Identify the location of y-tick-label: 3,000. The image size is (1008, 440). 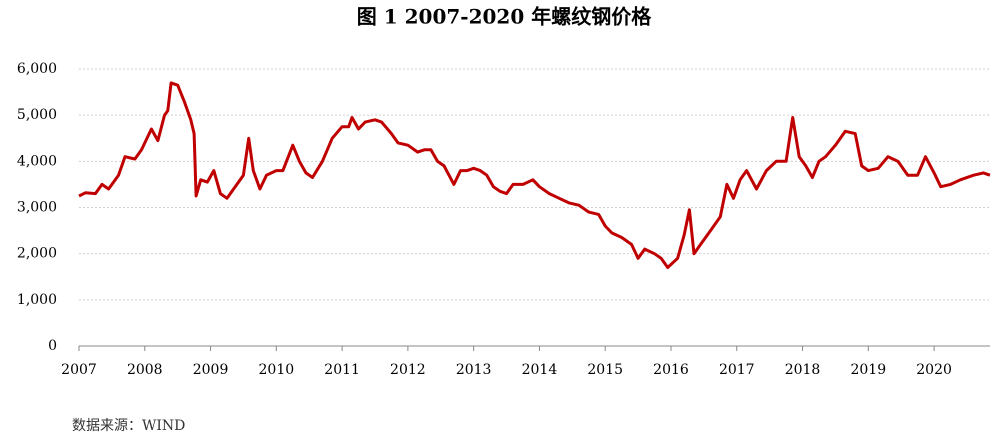
(37, 208).